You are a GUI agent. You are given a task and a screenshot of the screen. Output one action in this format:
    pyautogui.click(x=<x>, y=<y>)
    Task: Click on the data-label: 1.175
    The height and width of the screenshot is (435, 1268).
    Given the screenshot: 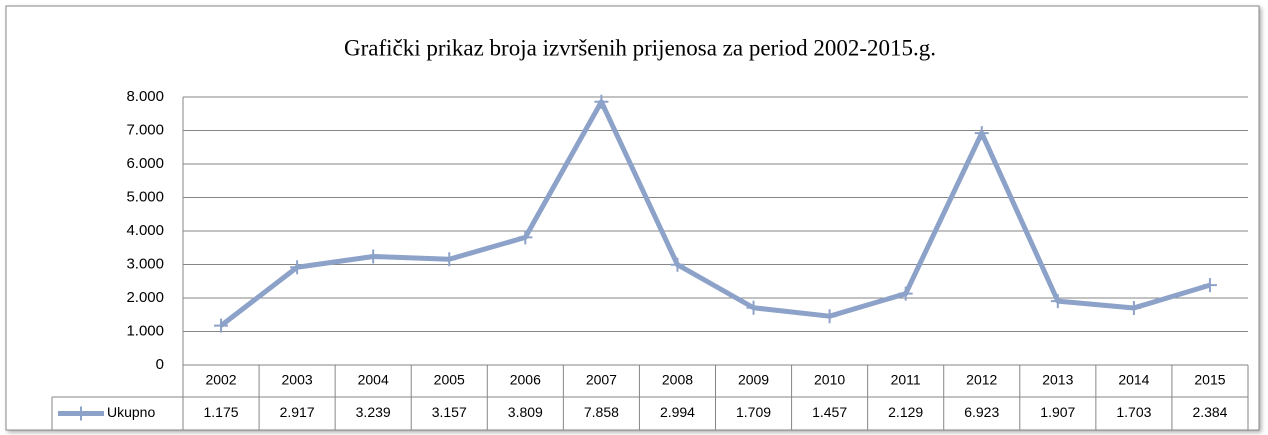 What is the action you would take?
    pyautogui.click(x=221, y=412)
    